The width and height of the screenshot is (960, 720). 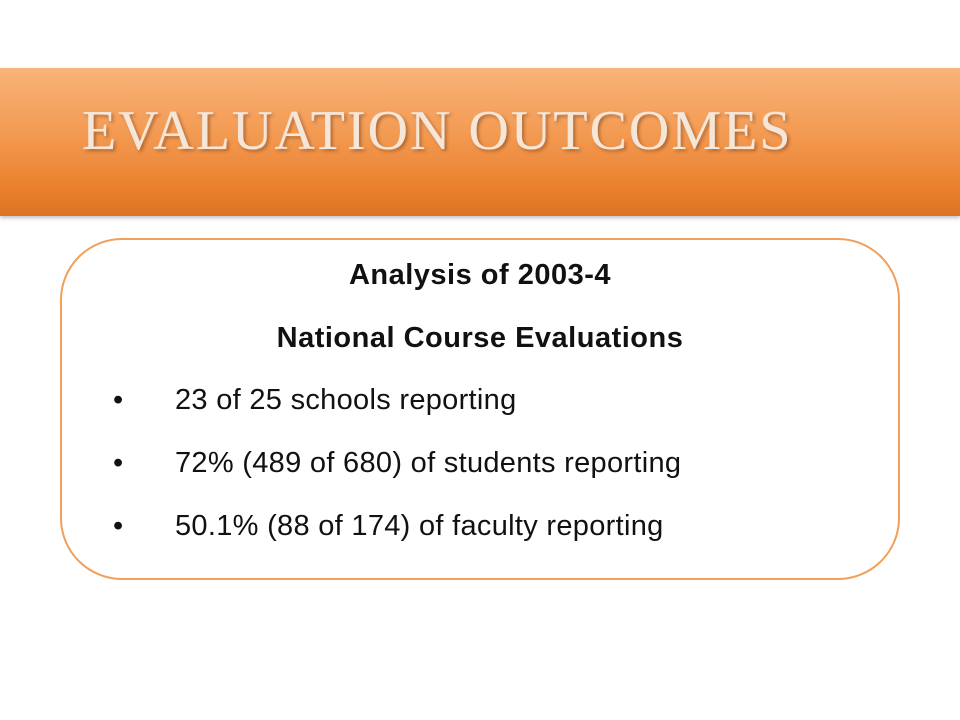 I want to click on bullet-text: 23 of 25 schools reporting, so click(x=346, y=400).